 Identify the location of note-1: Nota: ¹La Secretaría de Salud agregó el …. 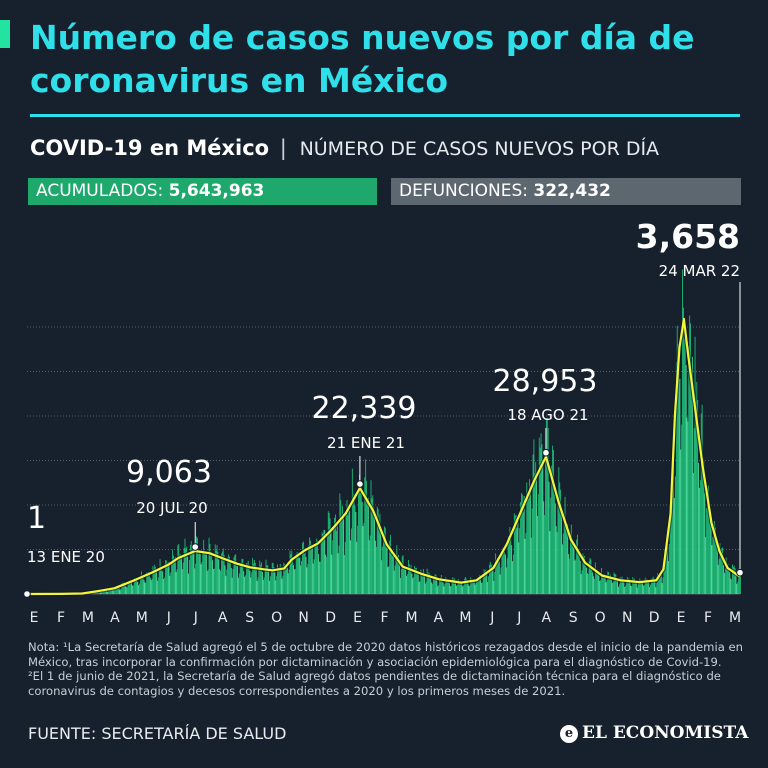
(385, 654).